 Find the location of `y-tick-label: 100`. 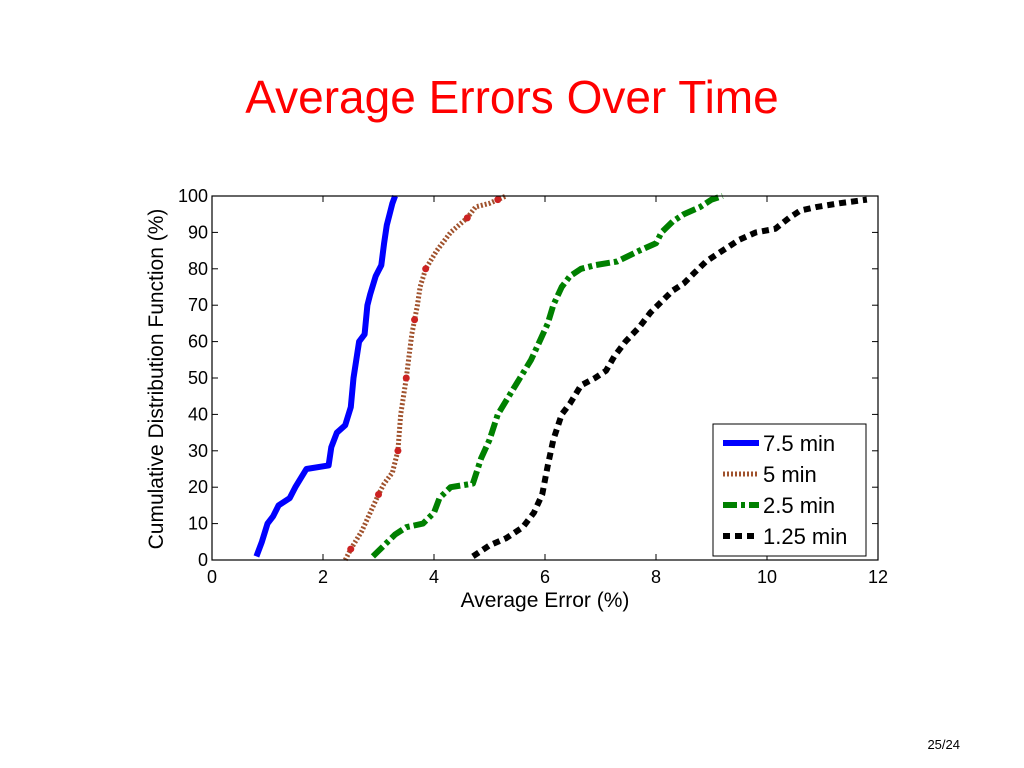

y-tick-label: 100 is located at coordinates (193, 196).